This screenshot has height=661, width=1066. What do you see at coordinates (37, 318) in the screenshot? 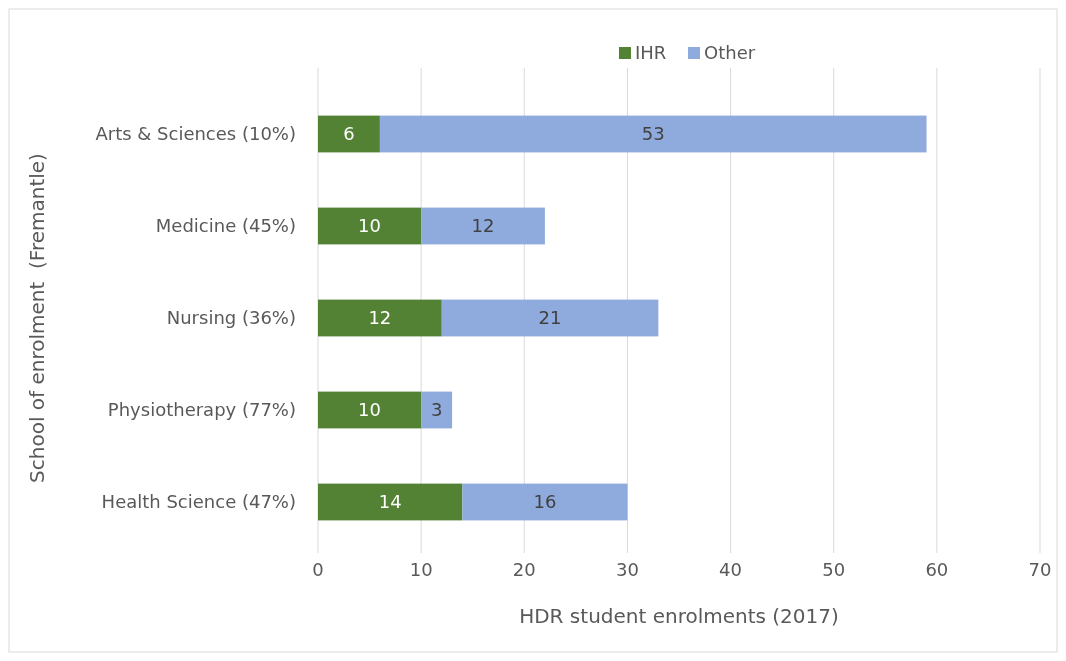
I see `y-axis-title: School of enrolment (Fremantle)` at bounding box center [37, 318].